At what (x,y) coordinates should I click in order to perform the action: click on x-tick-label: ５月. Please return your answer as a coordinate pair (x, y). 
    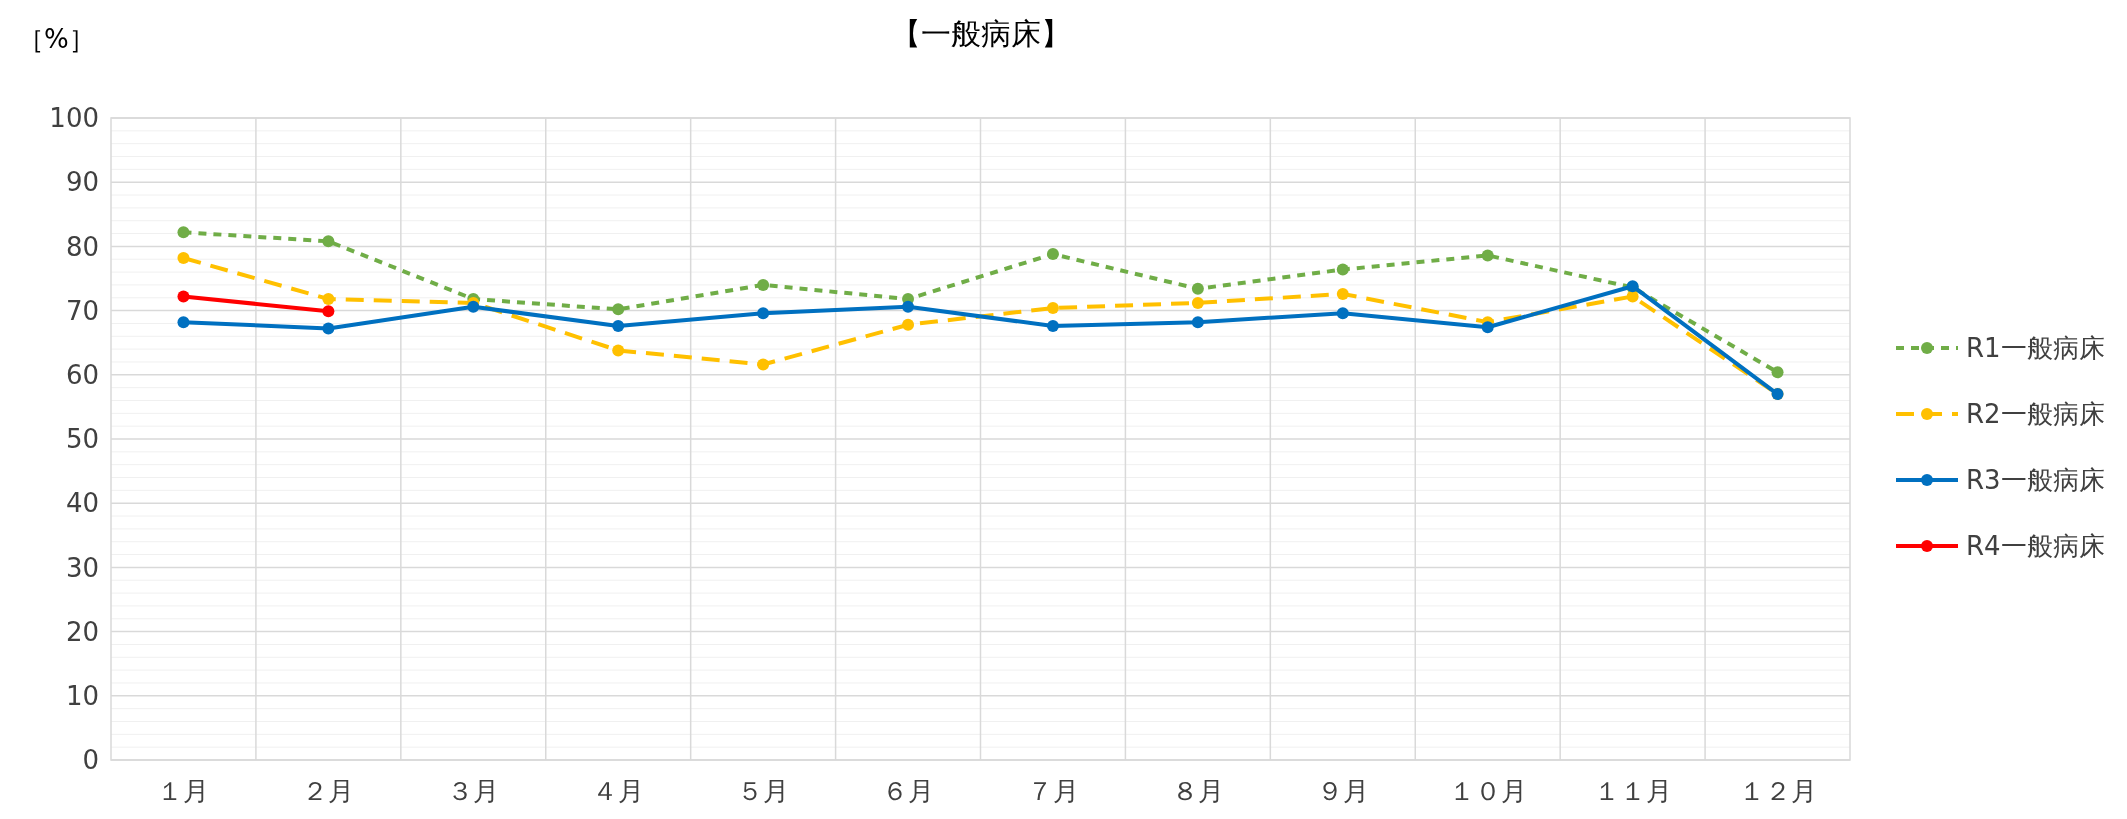
    Looking at the image, I should click on (763, 791).